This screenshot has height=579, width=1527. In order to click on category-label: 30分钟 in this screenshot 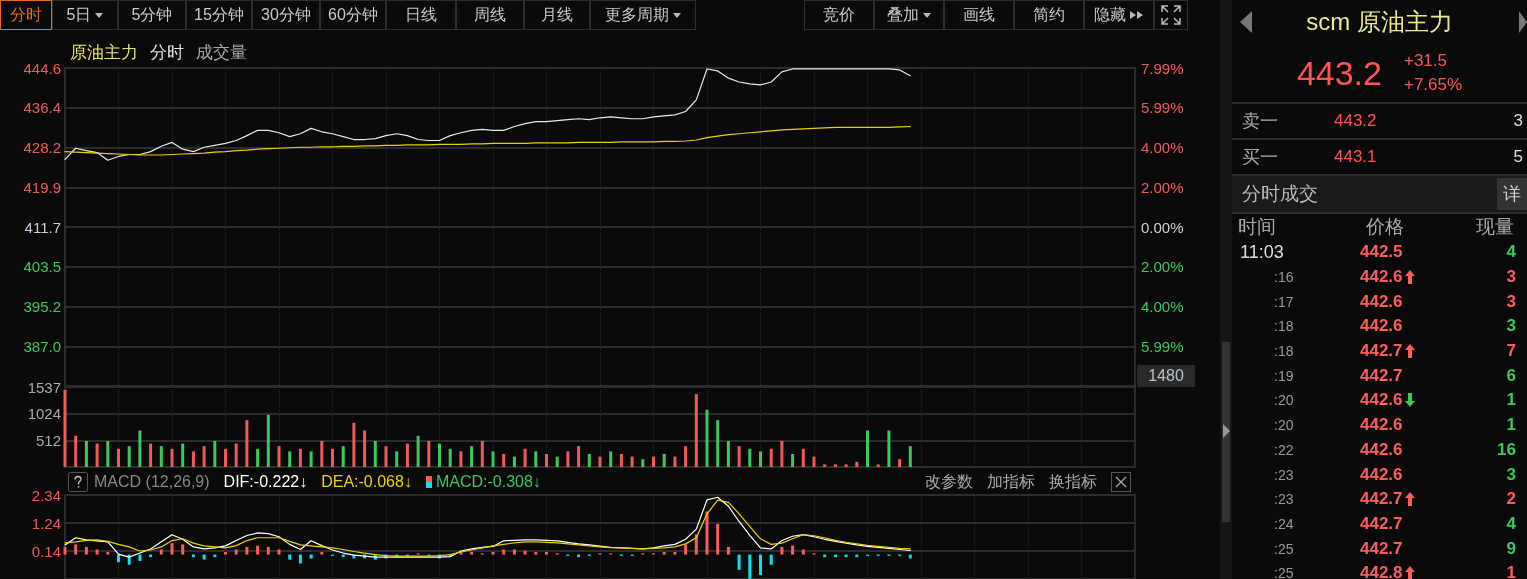, I will do `click(286, 14)`.